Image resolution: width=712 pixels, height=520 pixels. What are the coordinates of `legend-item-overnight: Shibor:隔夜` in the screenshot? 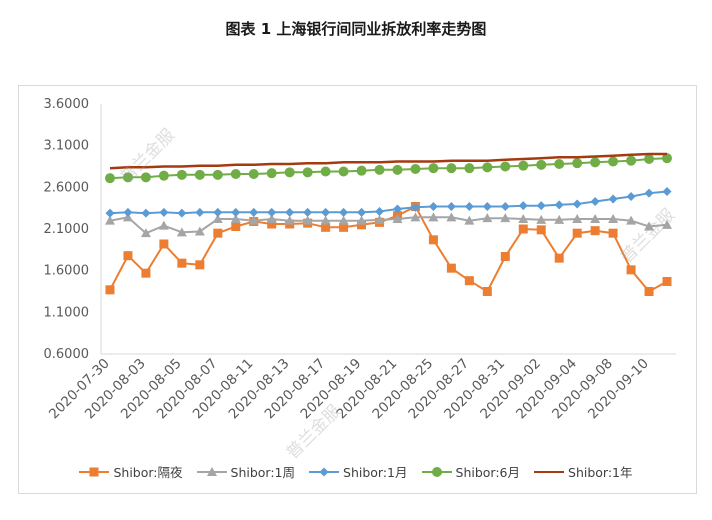 It's located at (131, 471).